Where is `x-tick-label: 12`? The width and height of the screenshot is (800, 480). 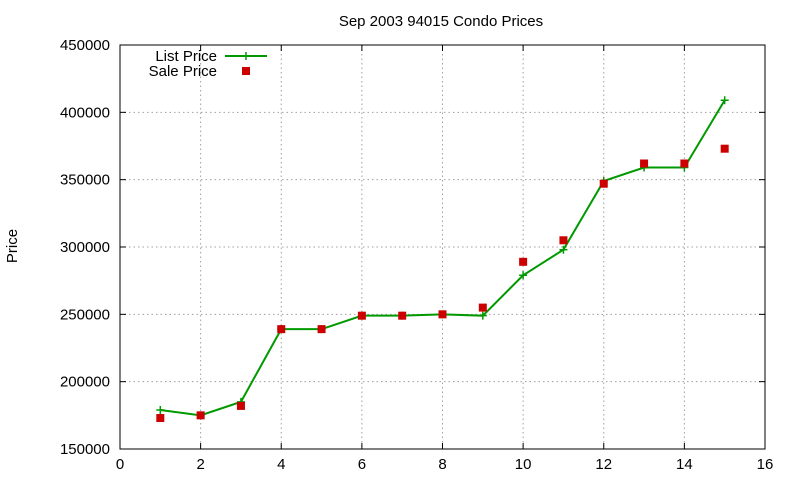 x-tick-label: 12 is located at coordinates (603, 464).